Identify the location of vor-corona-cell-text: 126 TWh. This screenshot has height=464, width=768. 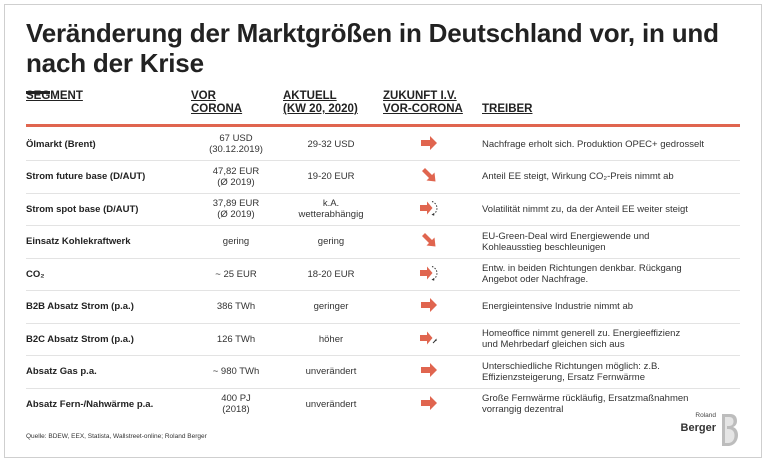
(236, 339).